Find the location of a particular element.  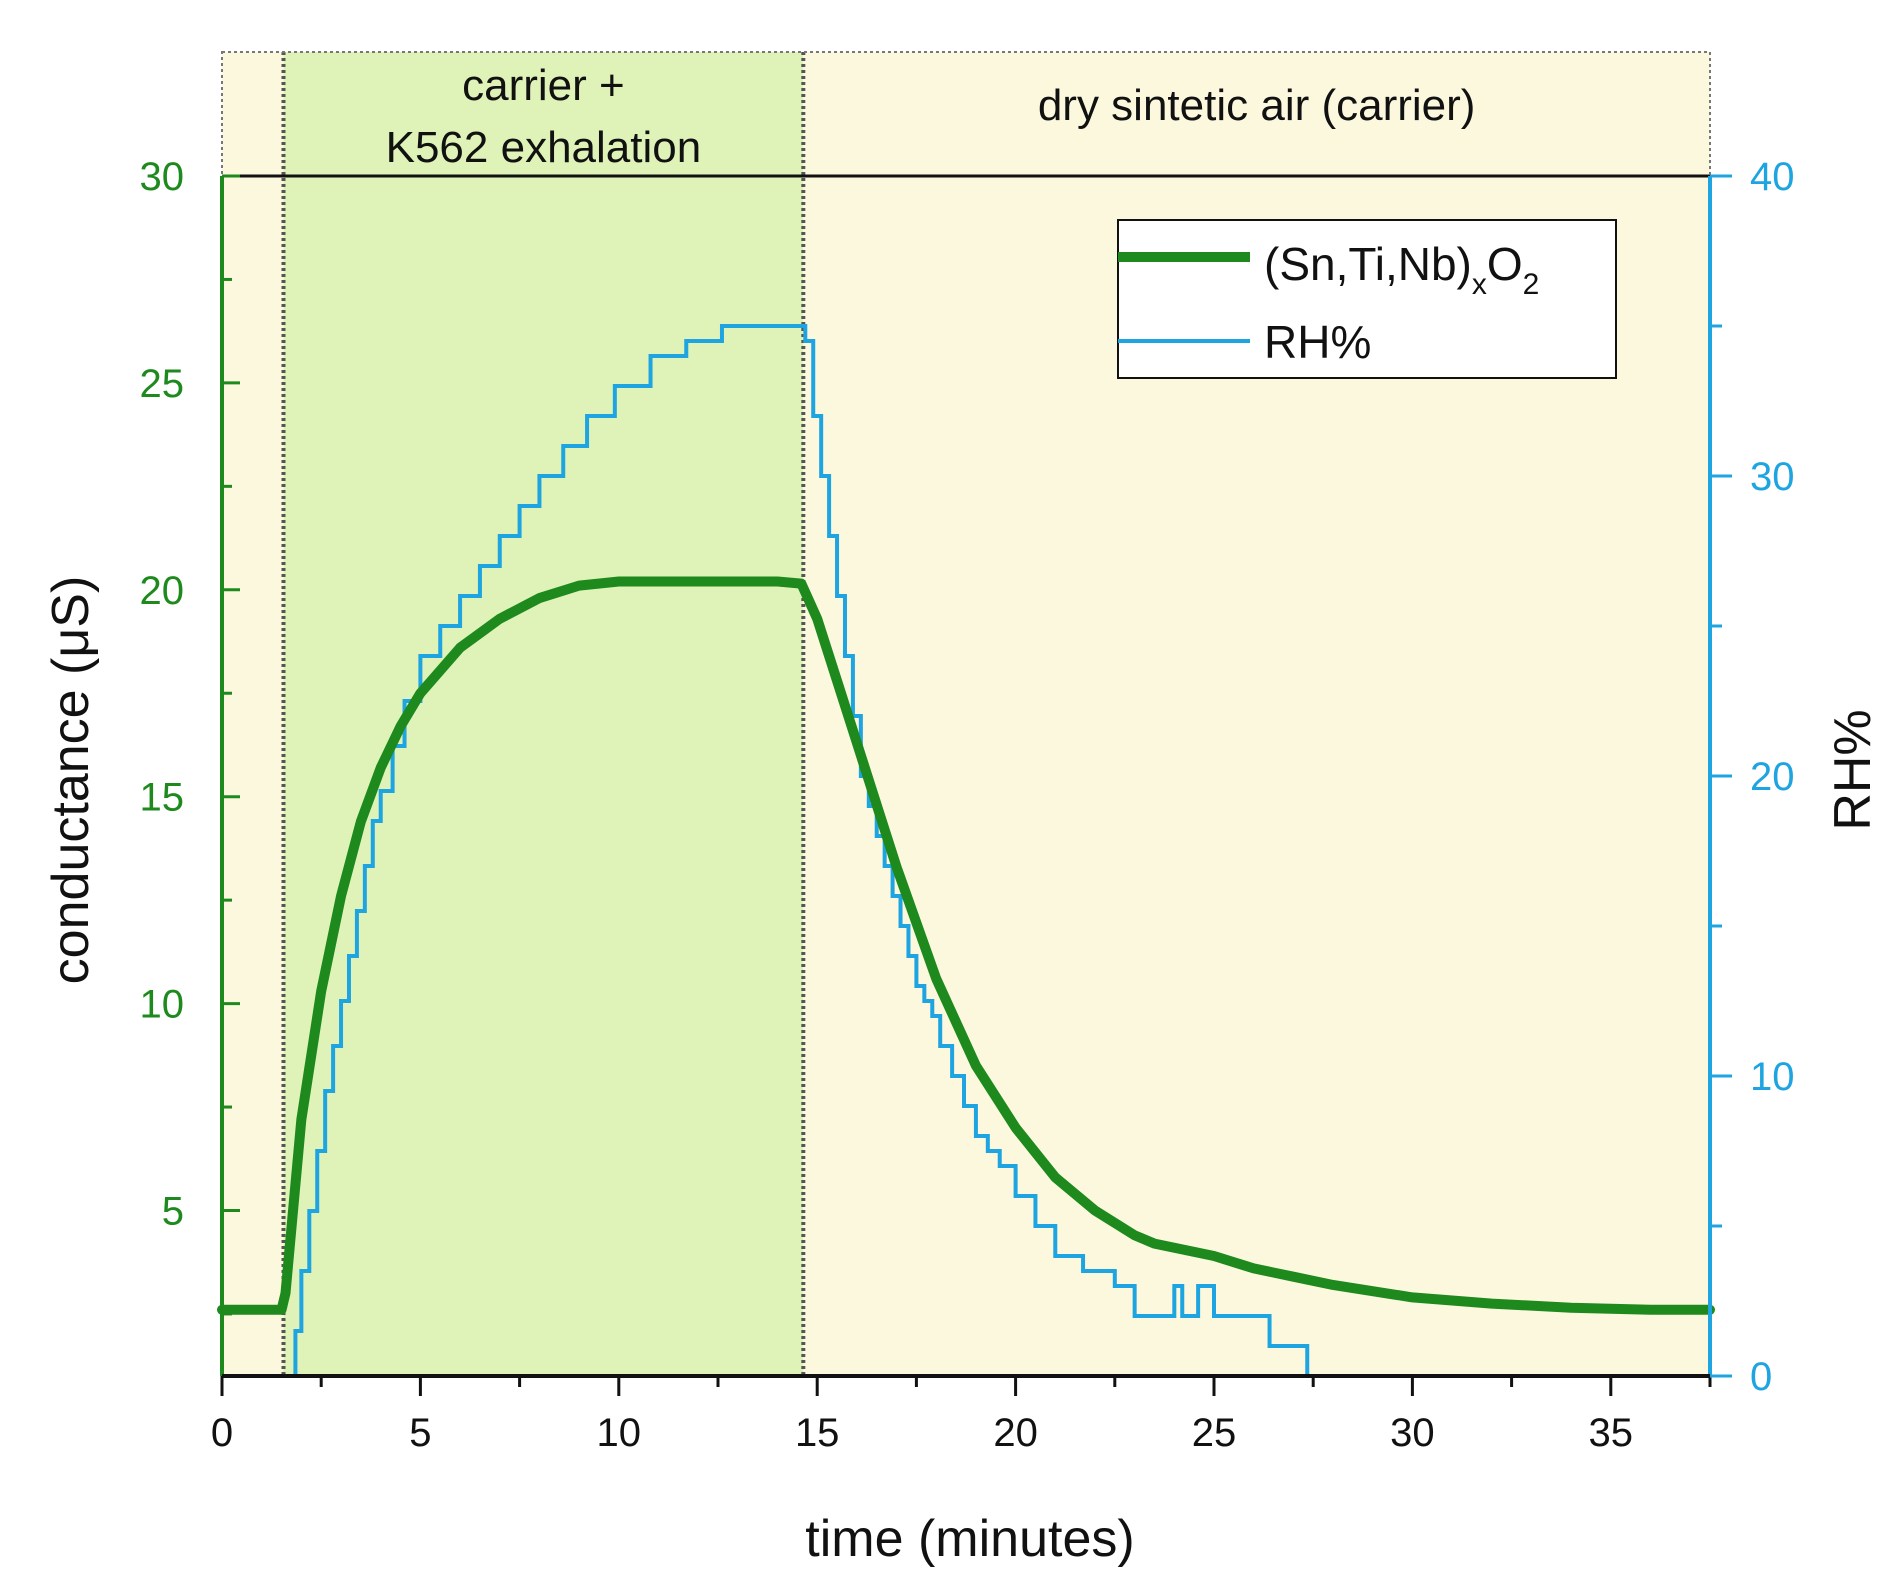

legend-label-rh: RH% is located at coordinates (1317, 342).